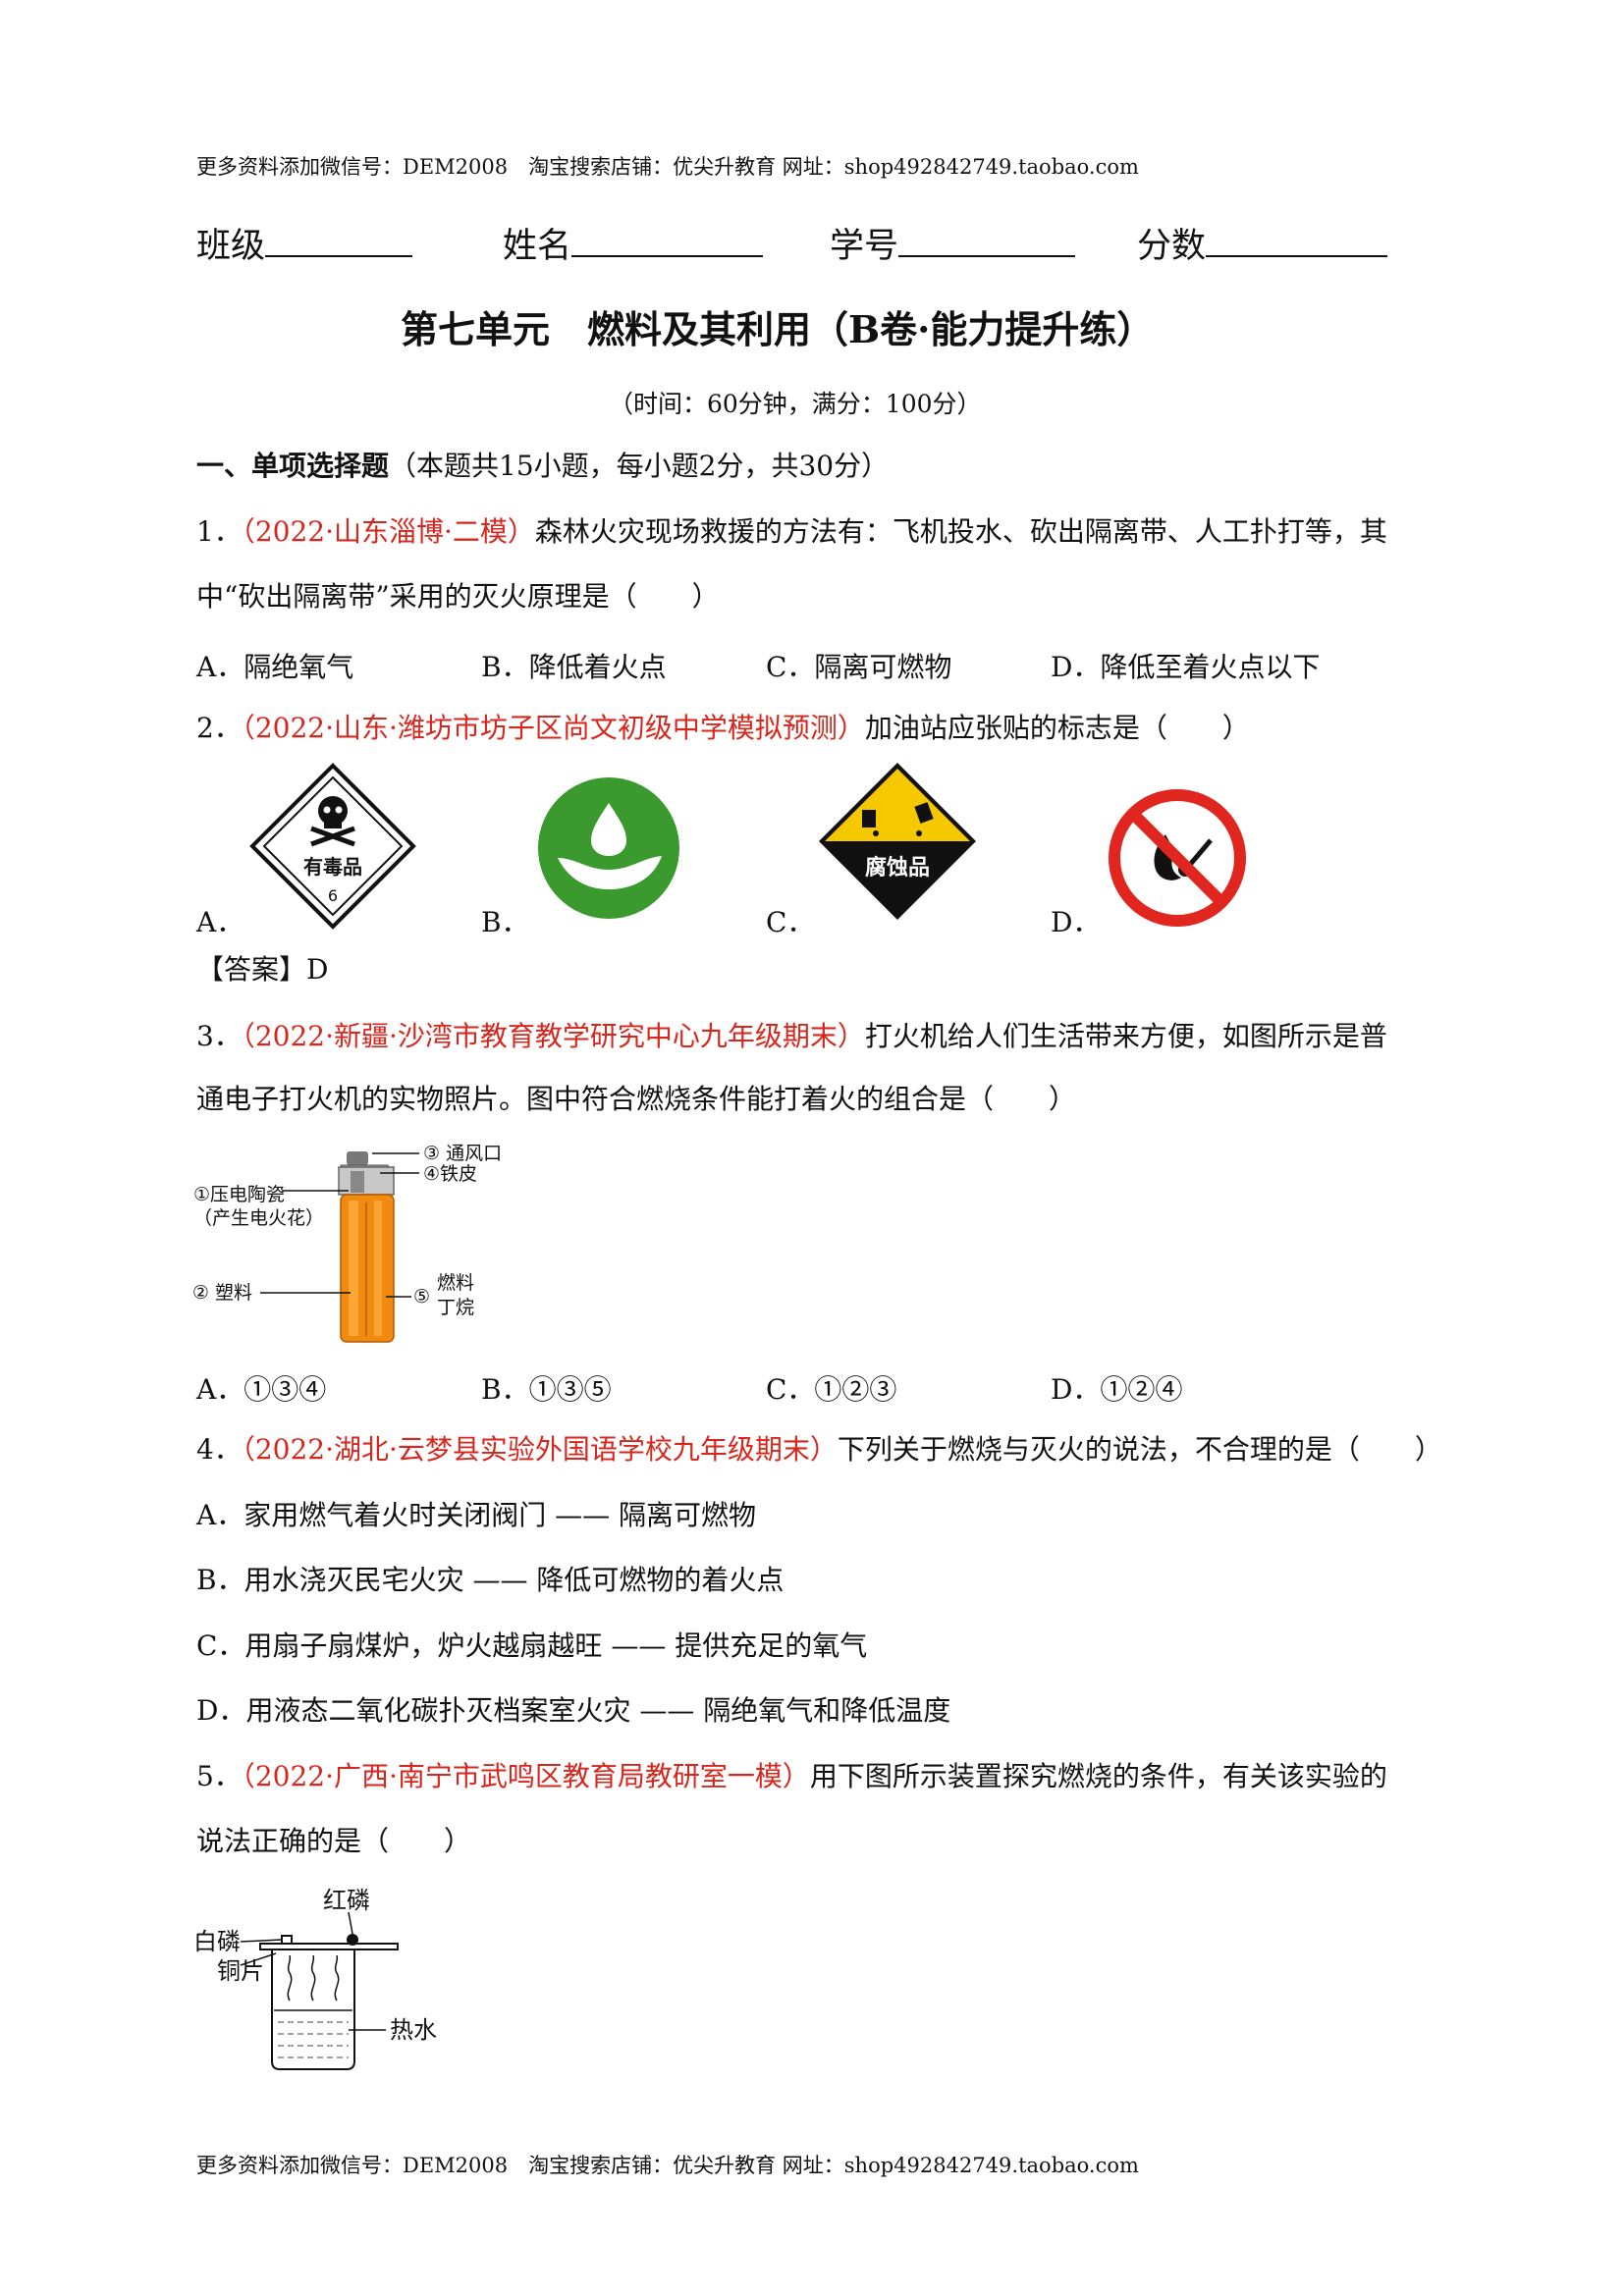 Image resolution: width=1624 pixels, height=2296 pixels. Describe the element at coordinates (636, 1099) in the screenshot. I see `q3-line2: 通电子打火机的实物照片。图中符合燃烧条件能打着火的组合是（ ）` at that location.